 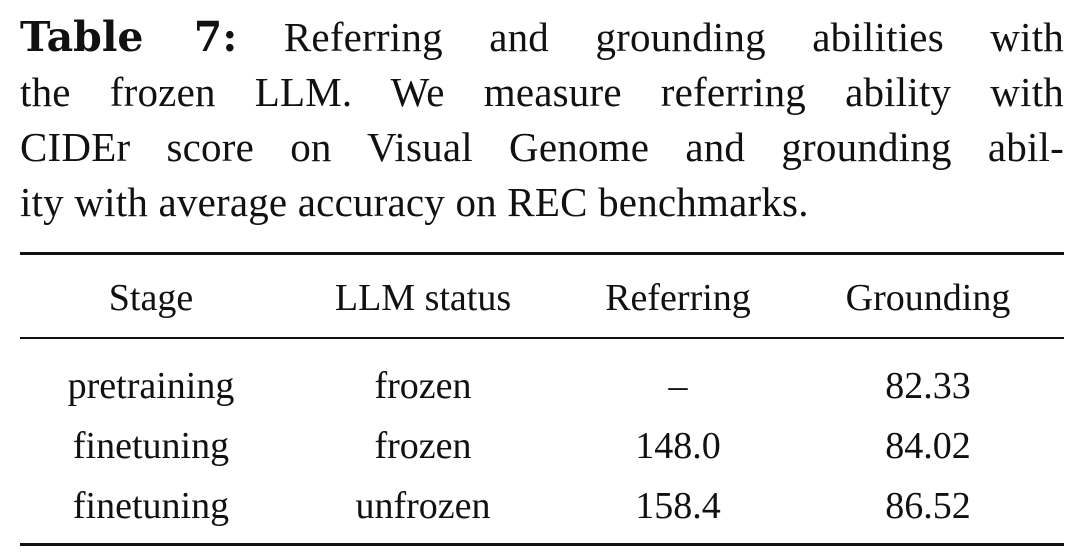 I want to click on cell-stage: pretraining, so click(x=151, y=386).